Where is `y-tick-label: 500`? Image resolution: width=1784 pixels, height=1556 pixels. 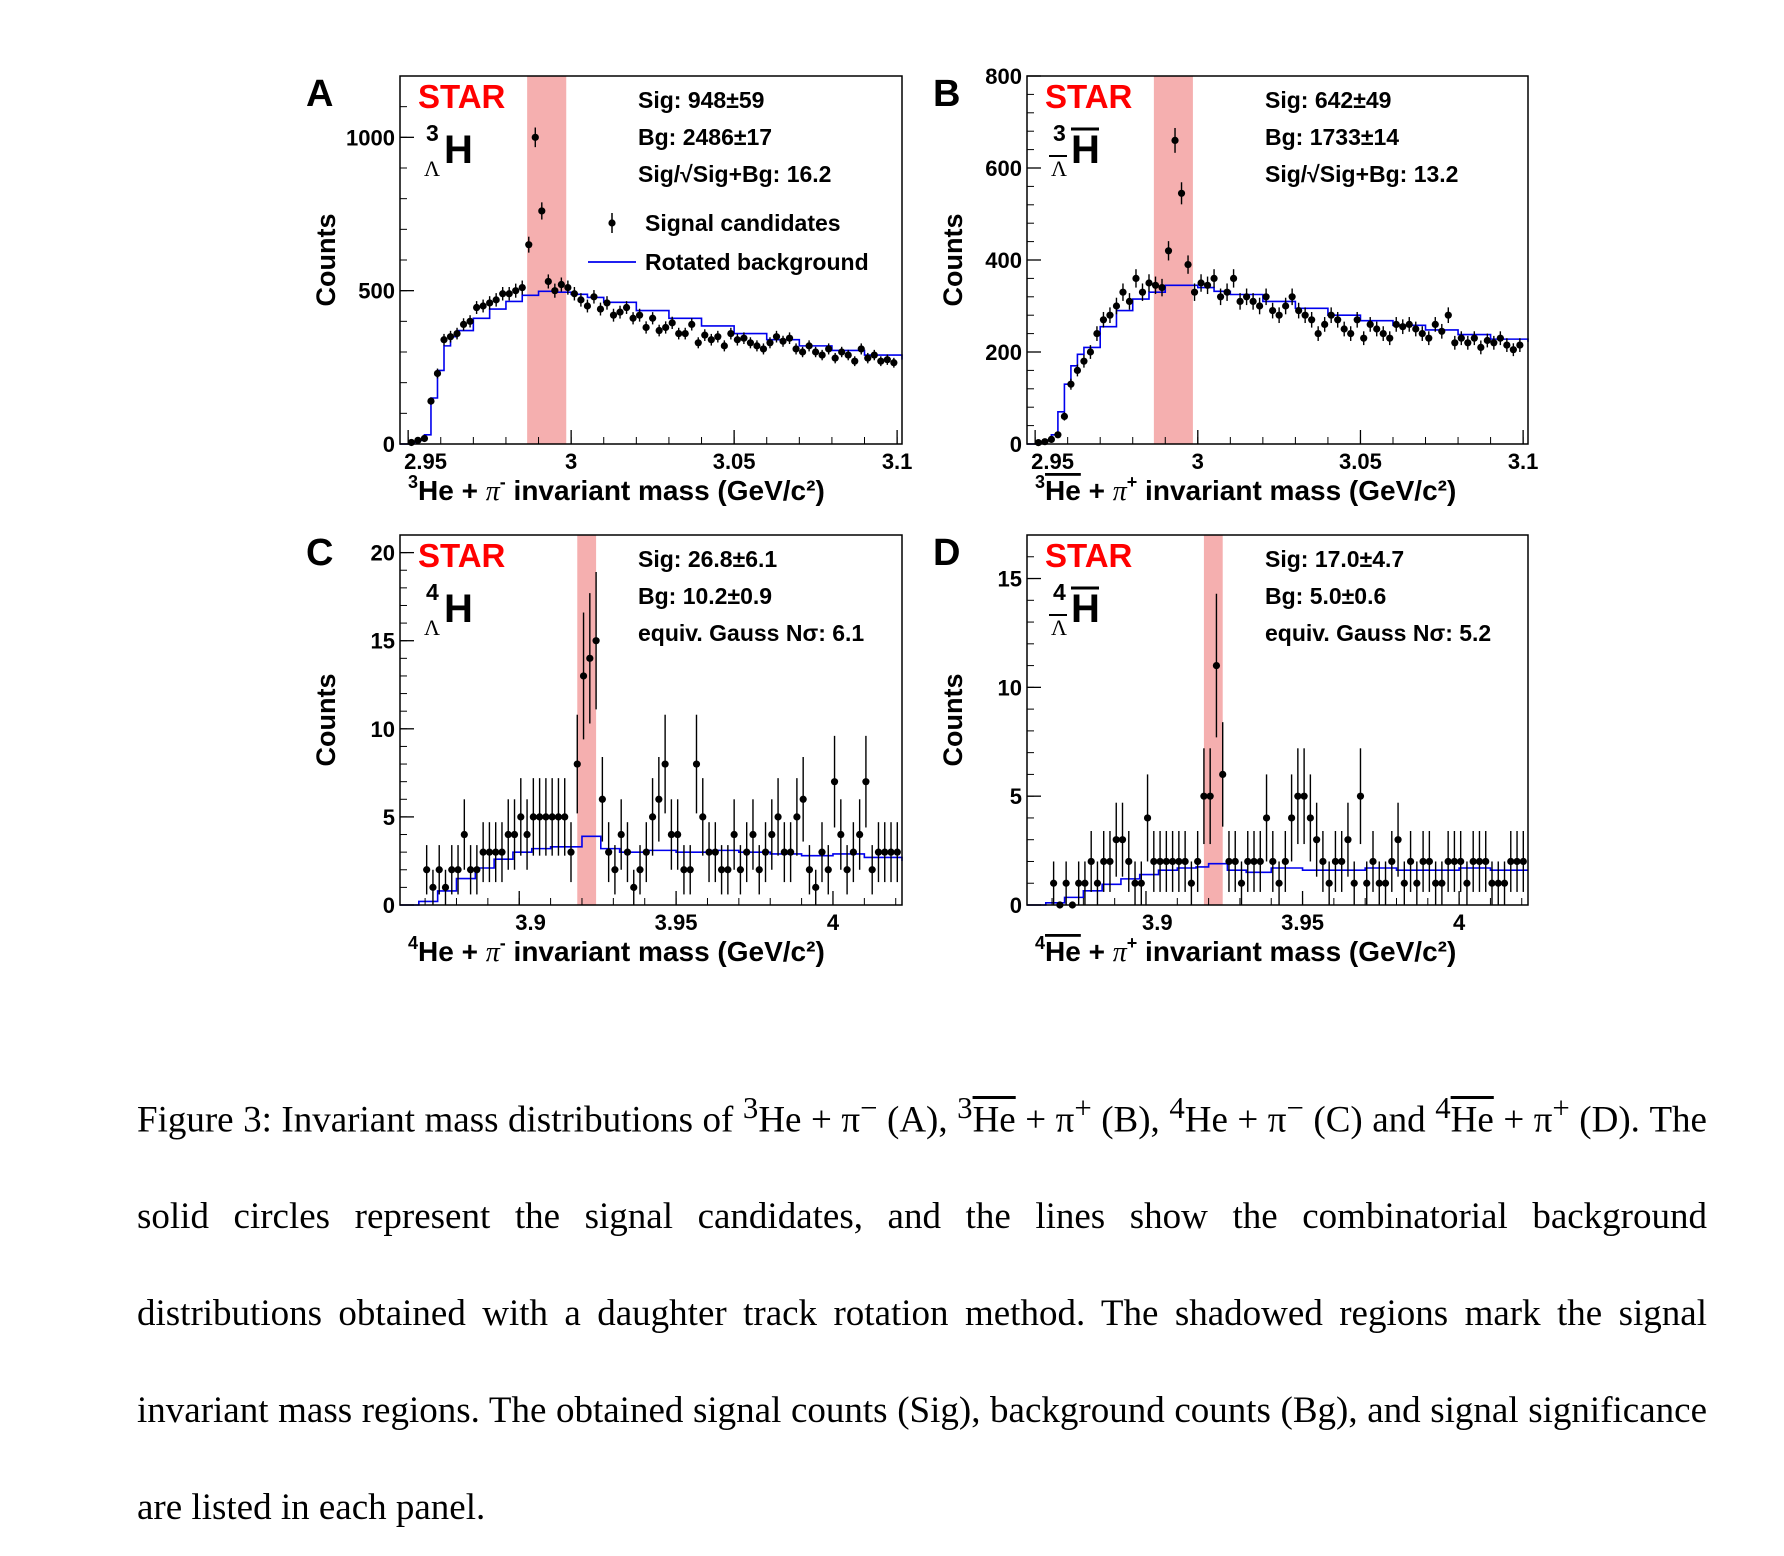
y-tick-label: 500 is located at coordinates (376, 291).